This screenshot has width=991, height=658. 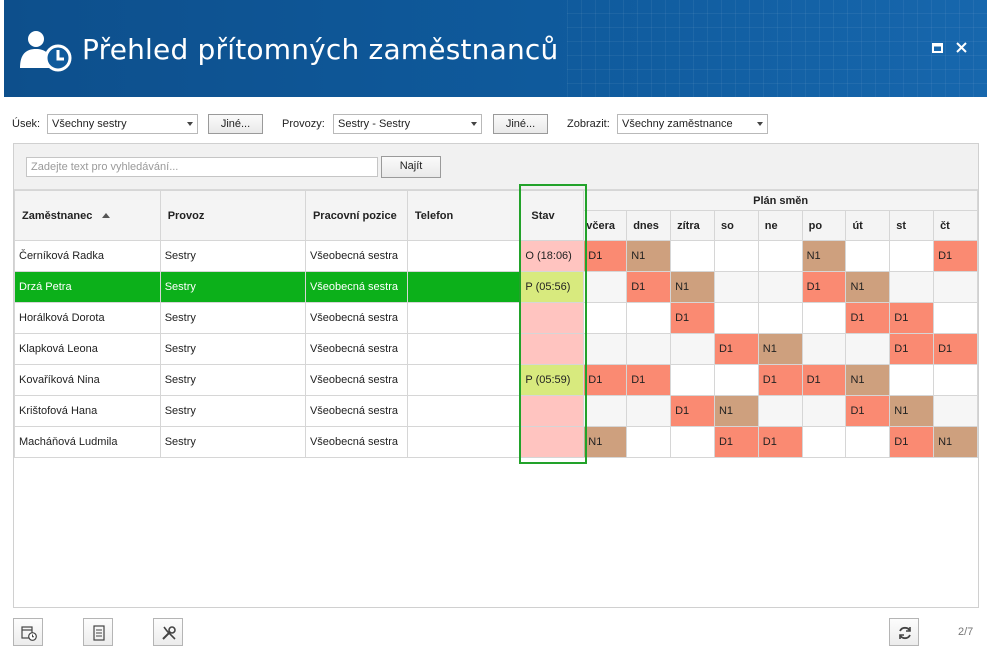 What do you see at coordinates (87, 349) in the screenshot?
I see `employee-name: Klapková Leona` at bounding box center [87, 349].